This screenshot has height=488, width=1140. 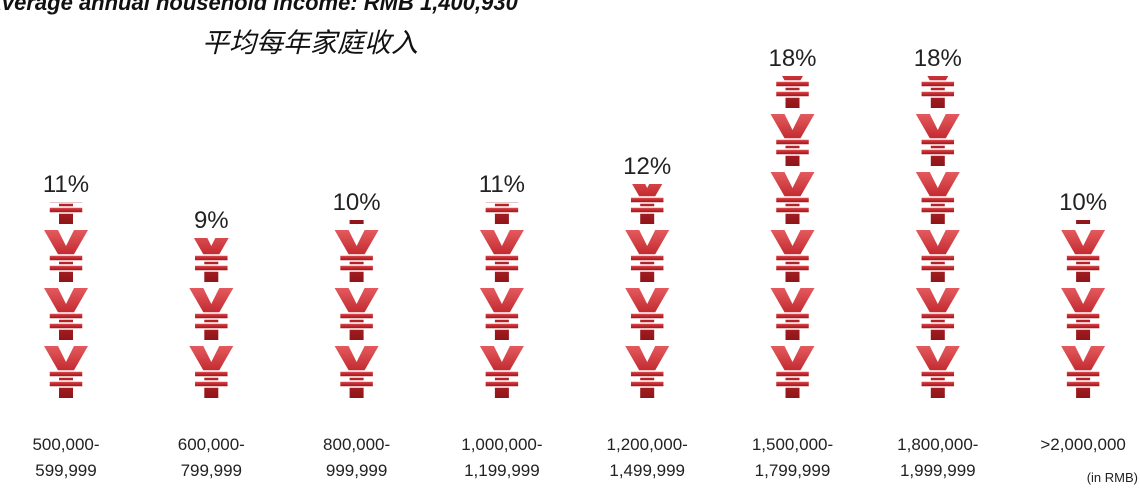 I want to click on x-tick-label: 999,999, so click(x=356, y=470).